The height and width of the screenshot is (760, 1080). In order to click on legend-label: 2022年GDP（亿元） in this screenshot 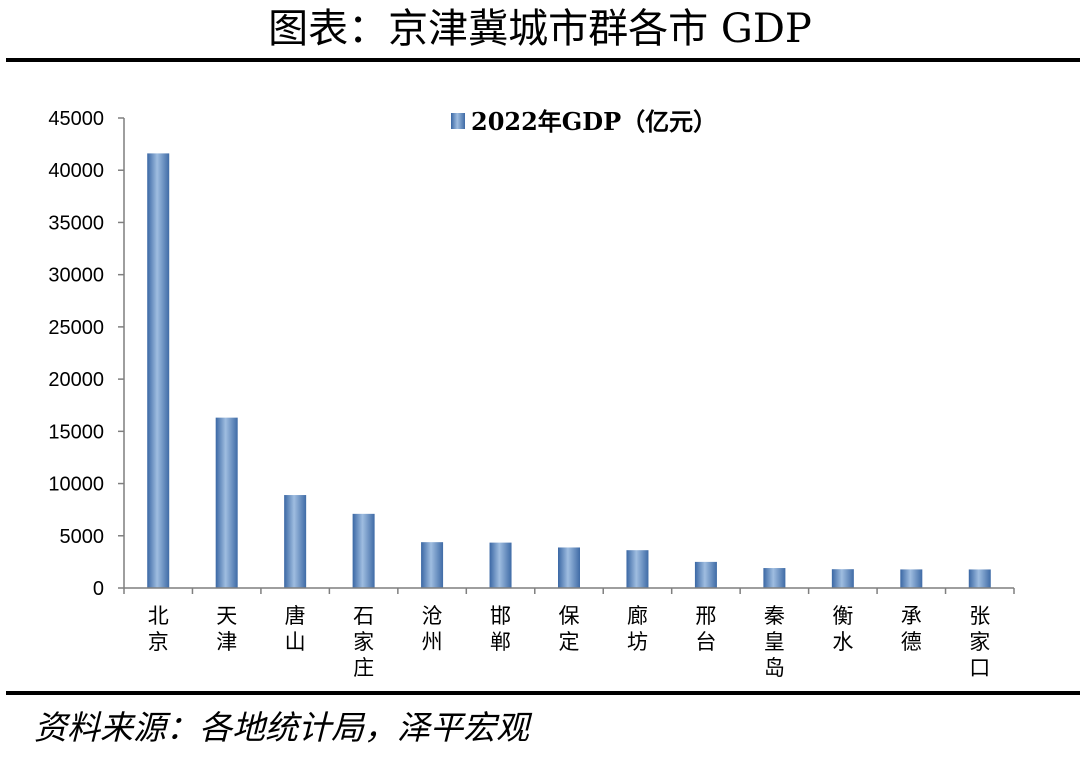, I will do `click(594, 121)`.